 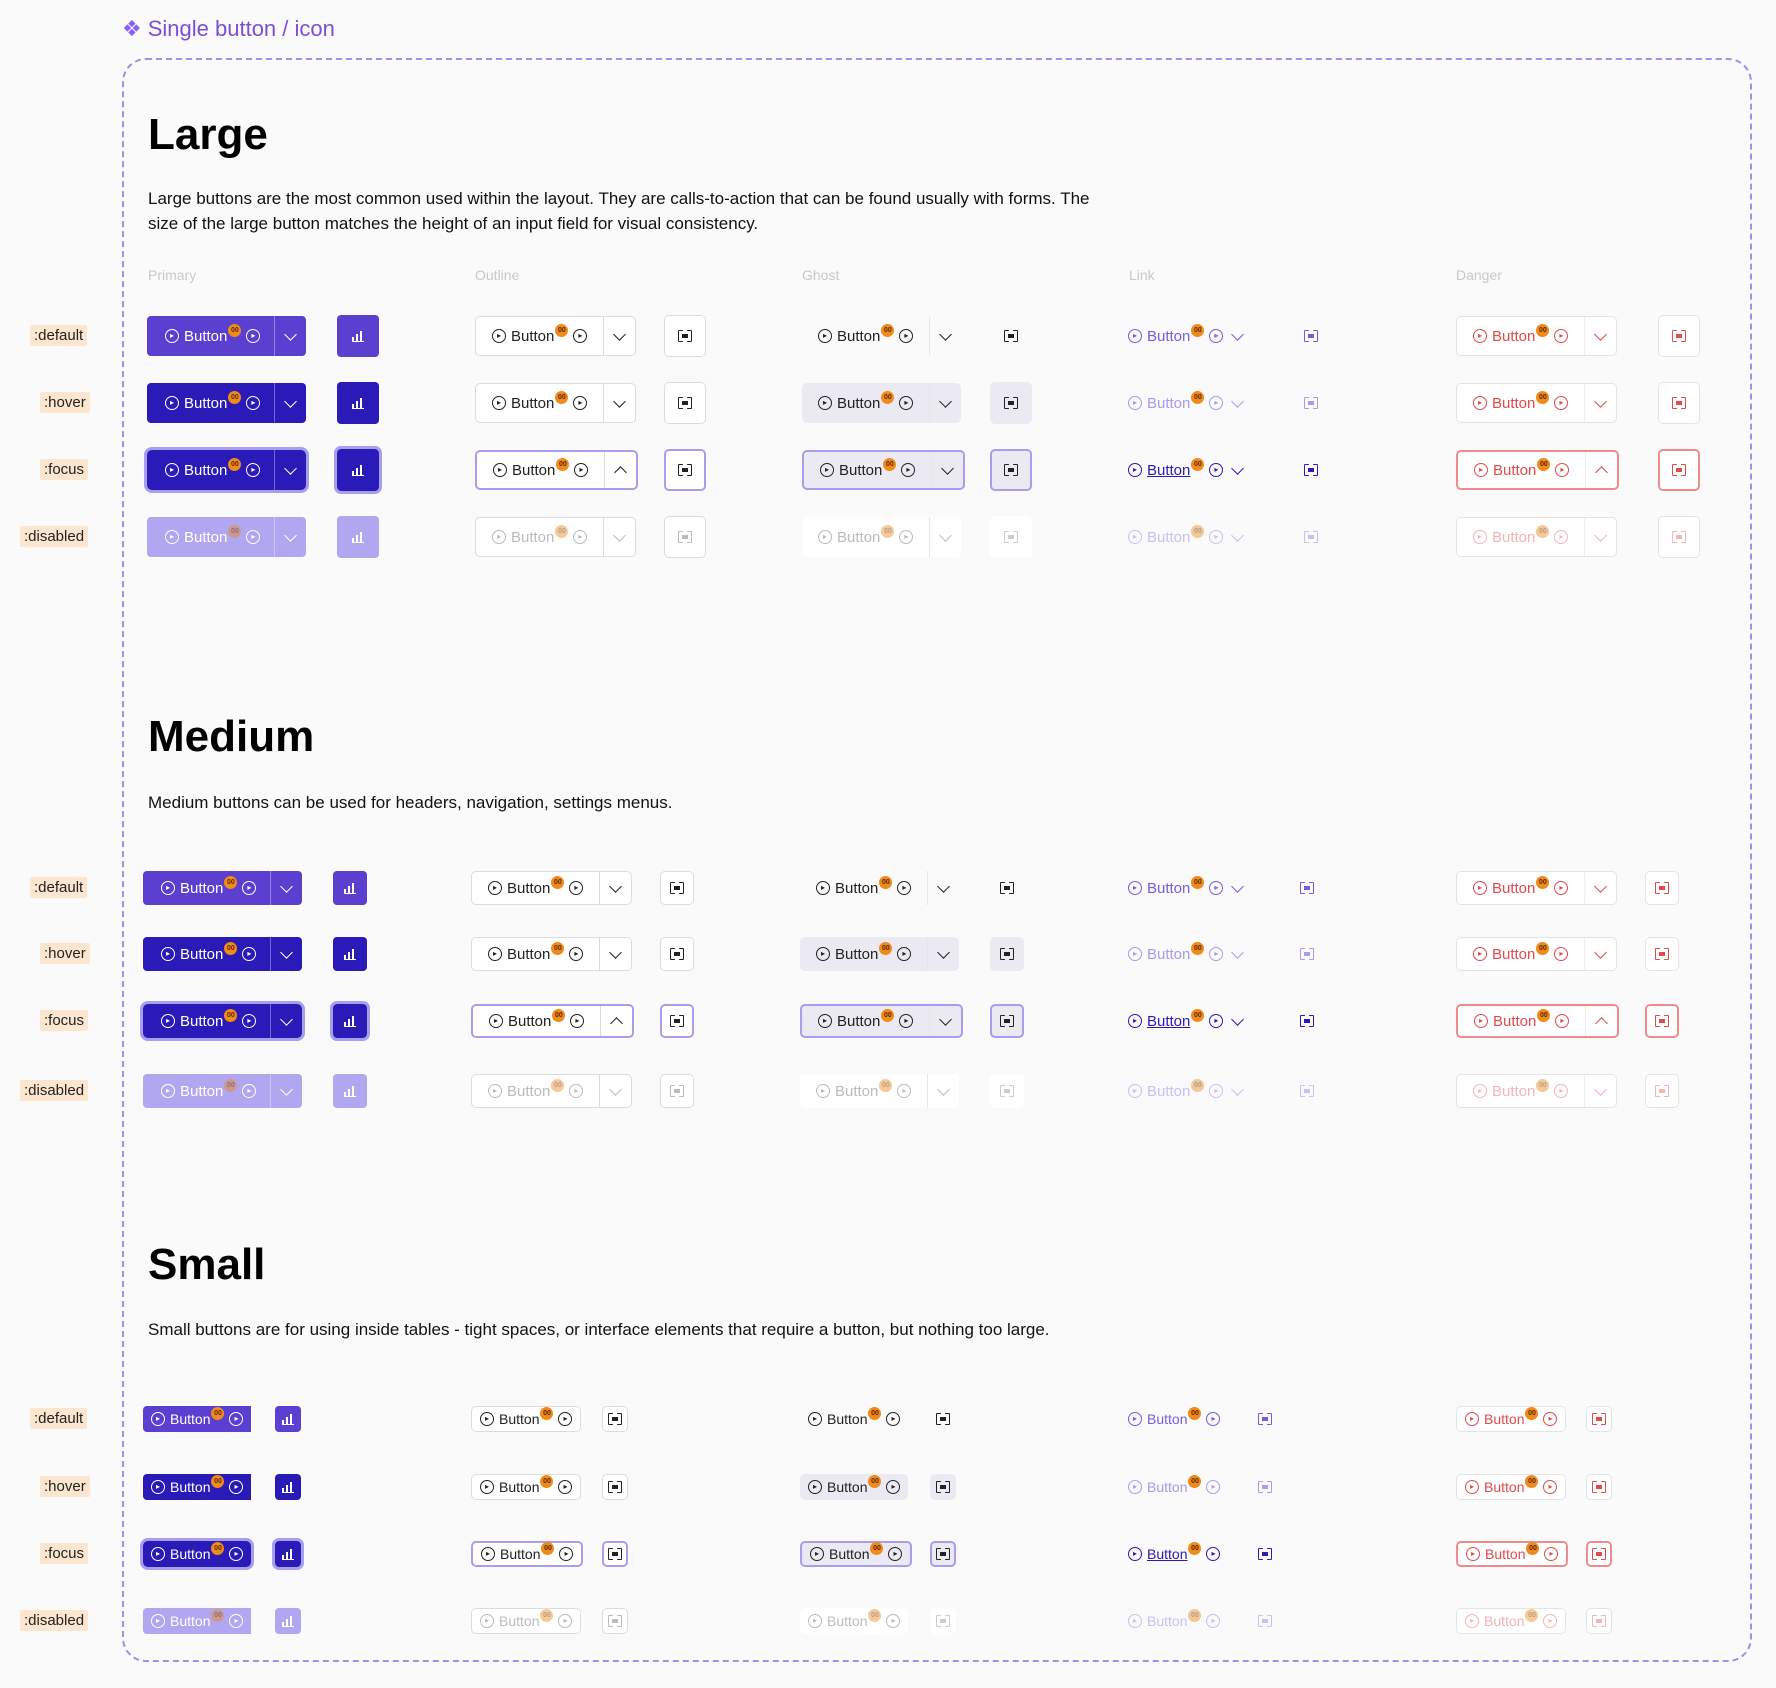 I want to click on dan-split-button-medium-hover: ▸ Button 00 ▸, so click(x=1537, y=954).